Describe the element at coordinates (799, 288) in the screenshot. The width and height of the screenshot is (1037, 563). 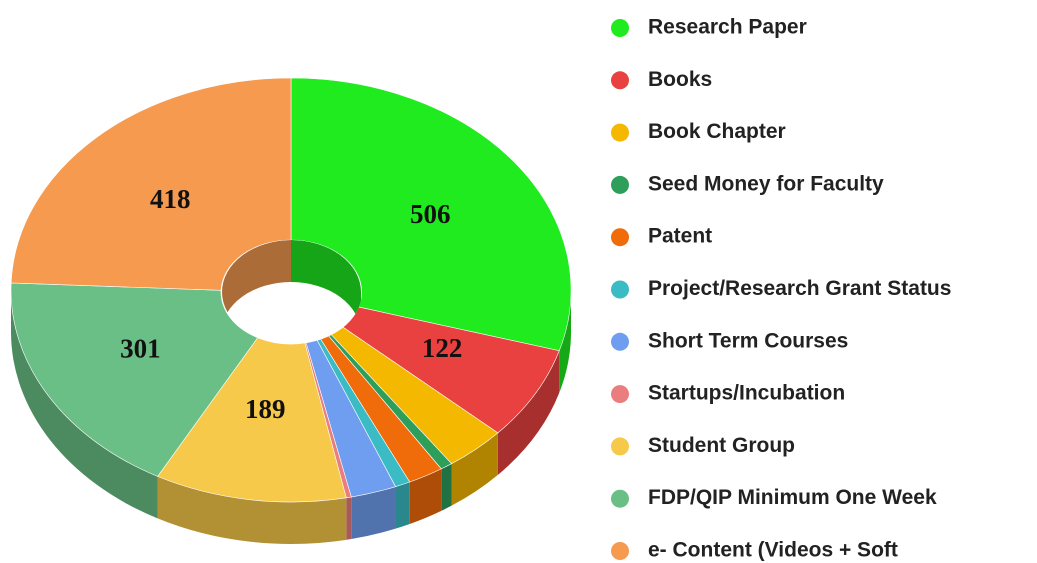
I see `legend-label: Project/Research Grant Status` at that location.